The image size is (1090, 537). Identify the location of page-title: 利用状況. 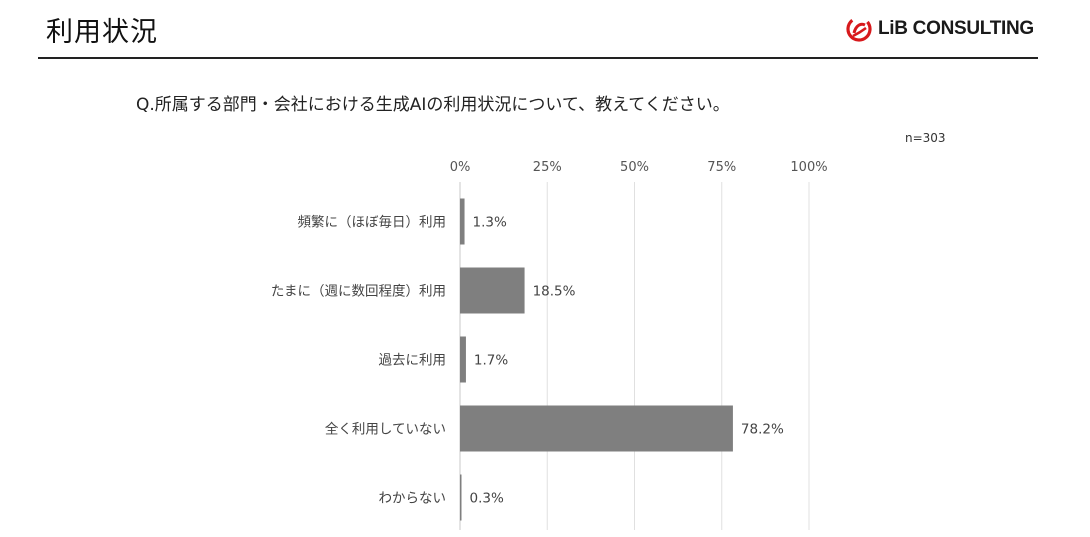
(102, 32).